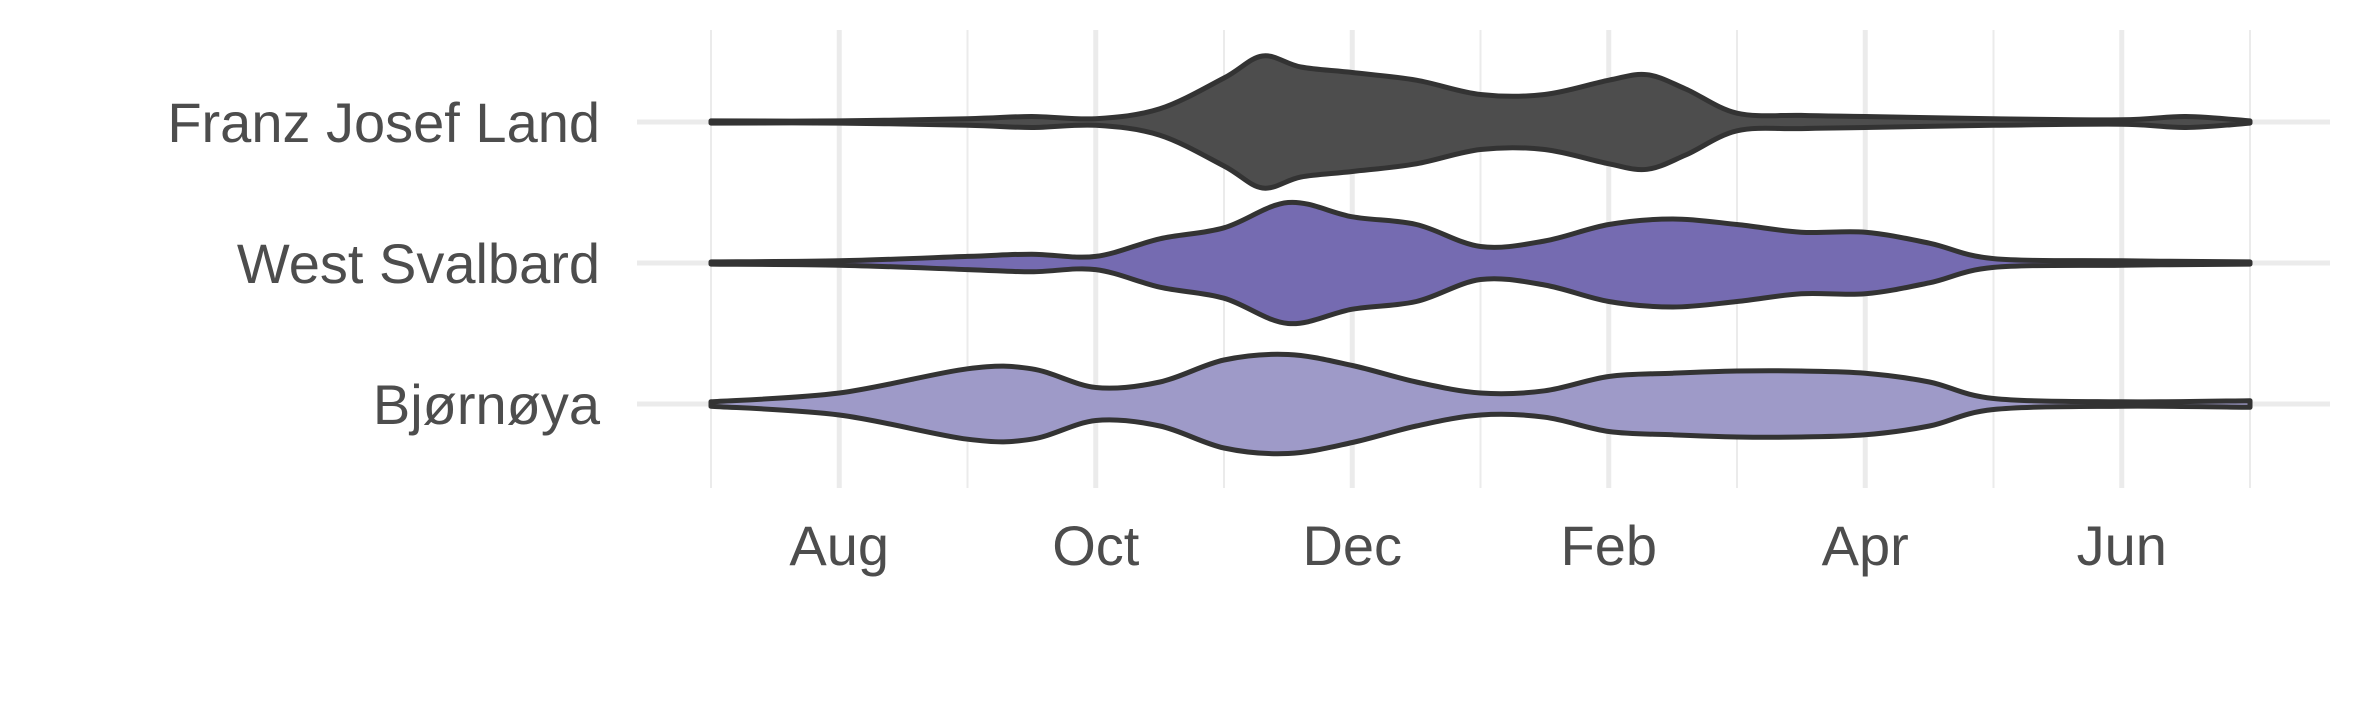 The image size is (2362, 708). What do you see at coordinates (839, 545) in the screenshot?
I see `x-tick-label: Aug` at bounding box center [839, 545].